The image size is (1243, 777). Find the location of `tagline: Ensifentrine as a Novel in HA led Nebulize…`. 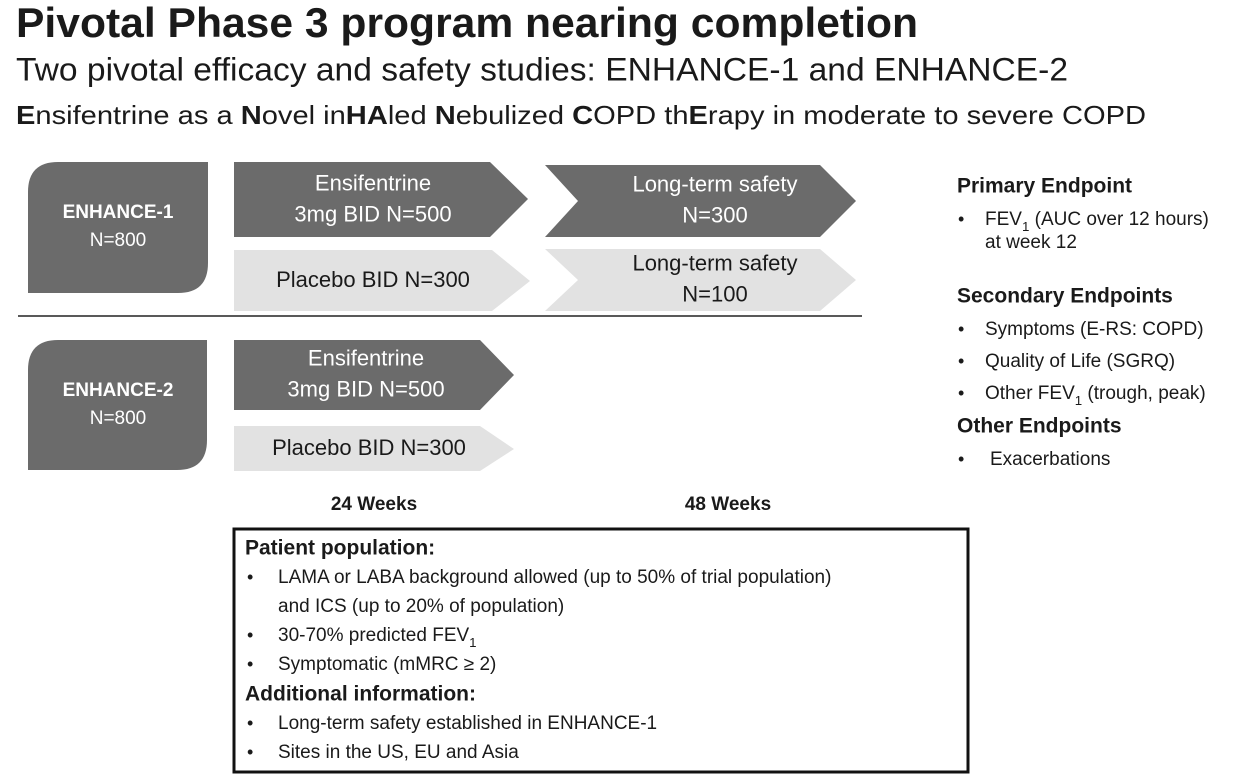

tagline: Ensifentrine as a Novel in HA led Nebulize… is located at coordinates (581, 115).